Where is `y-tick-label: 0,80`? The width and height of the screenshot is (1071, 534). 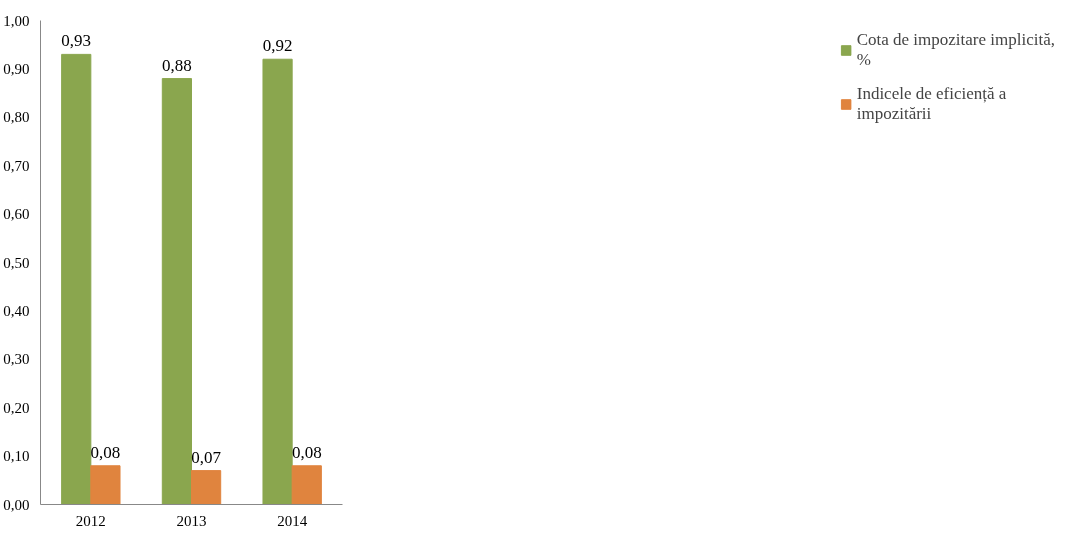 y-tick-label: 0,80 is located at coordinates (16, 117).